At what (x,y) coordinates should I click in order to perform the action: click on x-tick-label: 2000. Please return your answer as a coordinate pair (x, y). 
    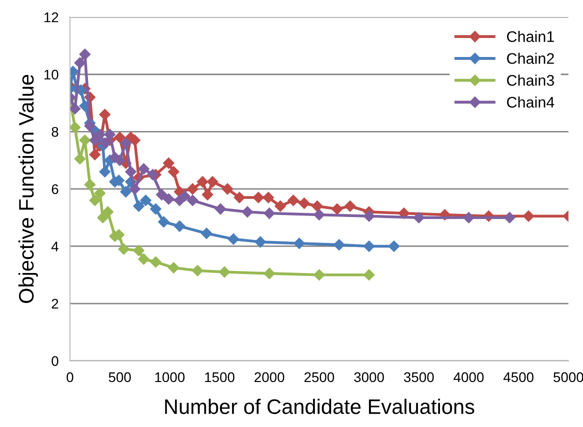
    Looking at the image, I should click on (269, 377).